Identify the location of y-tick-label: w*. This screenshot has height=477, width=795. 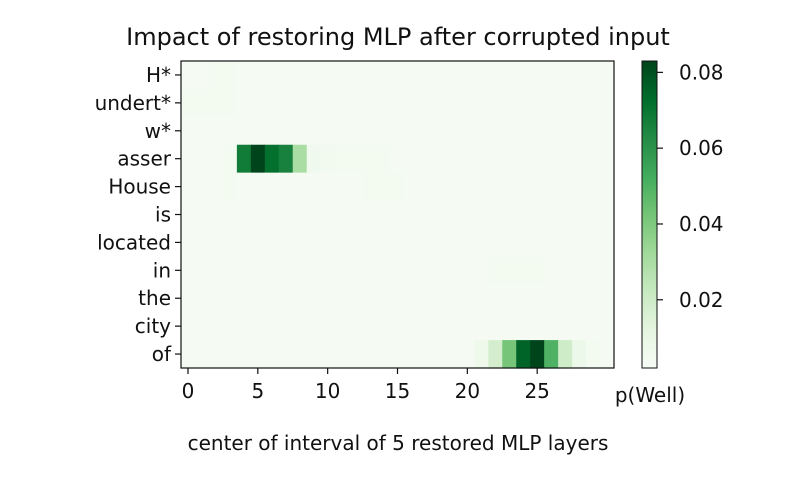
(158, 131).